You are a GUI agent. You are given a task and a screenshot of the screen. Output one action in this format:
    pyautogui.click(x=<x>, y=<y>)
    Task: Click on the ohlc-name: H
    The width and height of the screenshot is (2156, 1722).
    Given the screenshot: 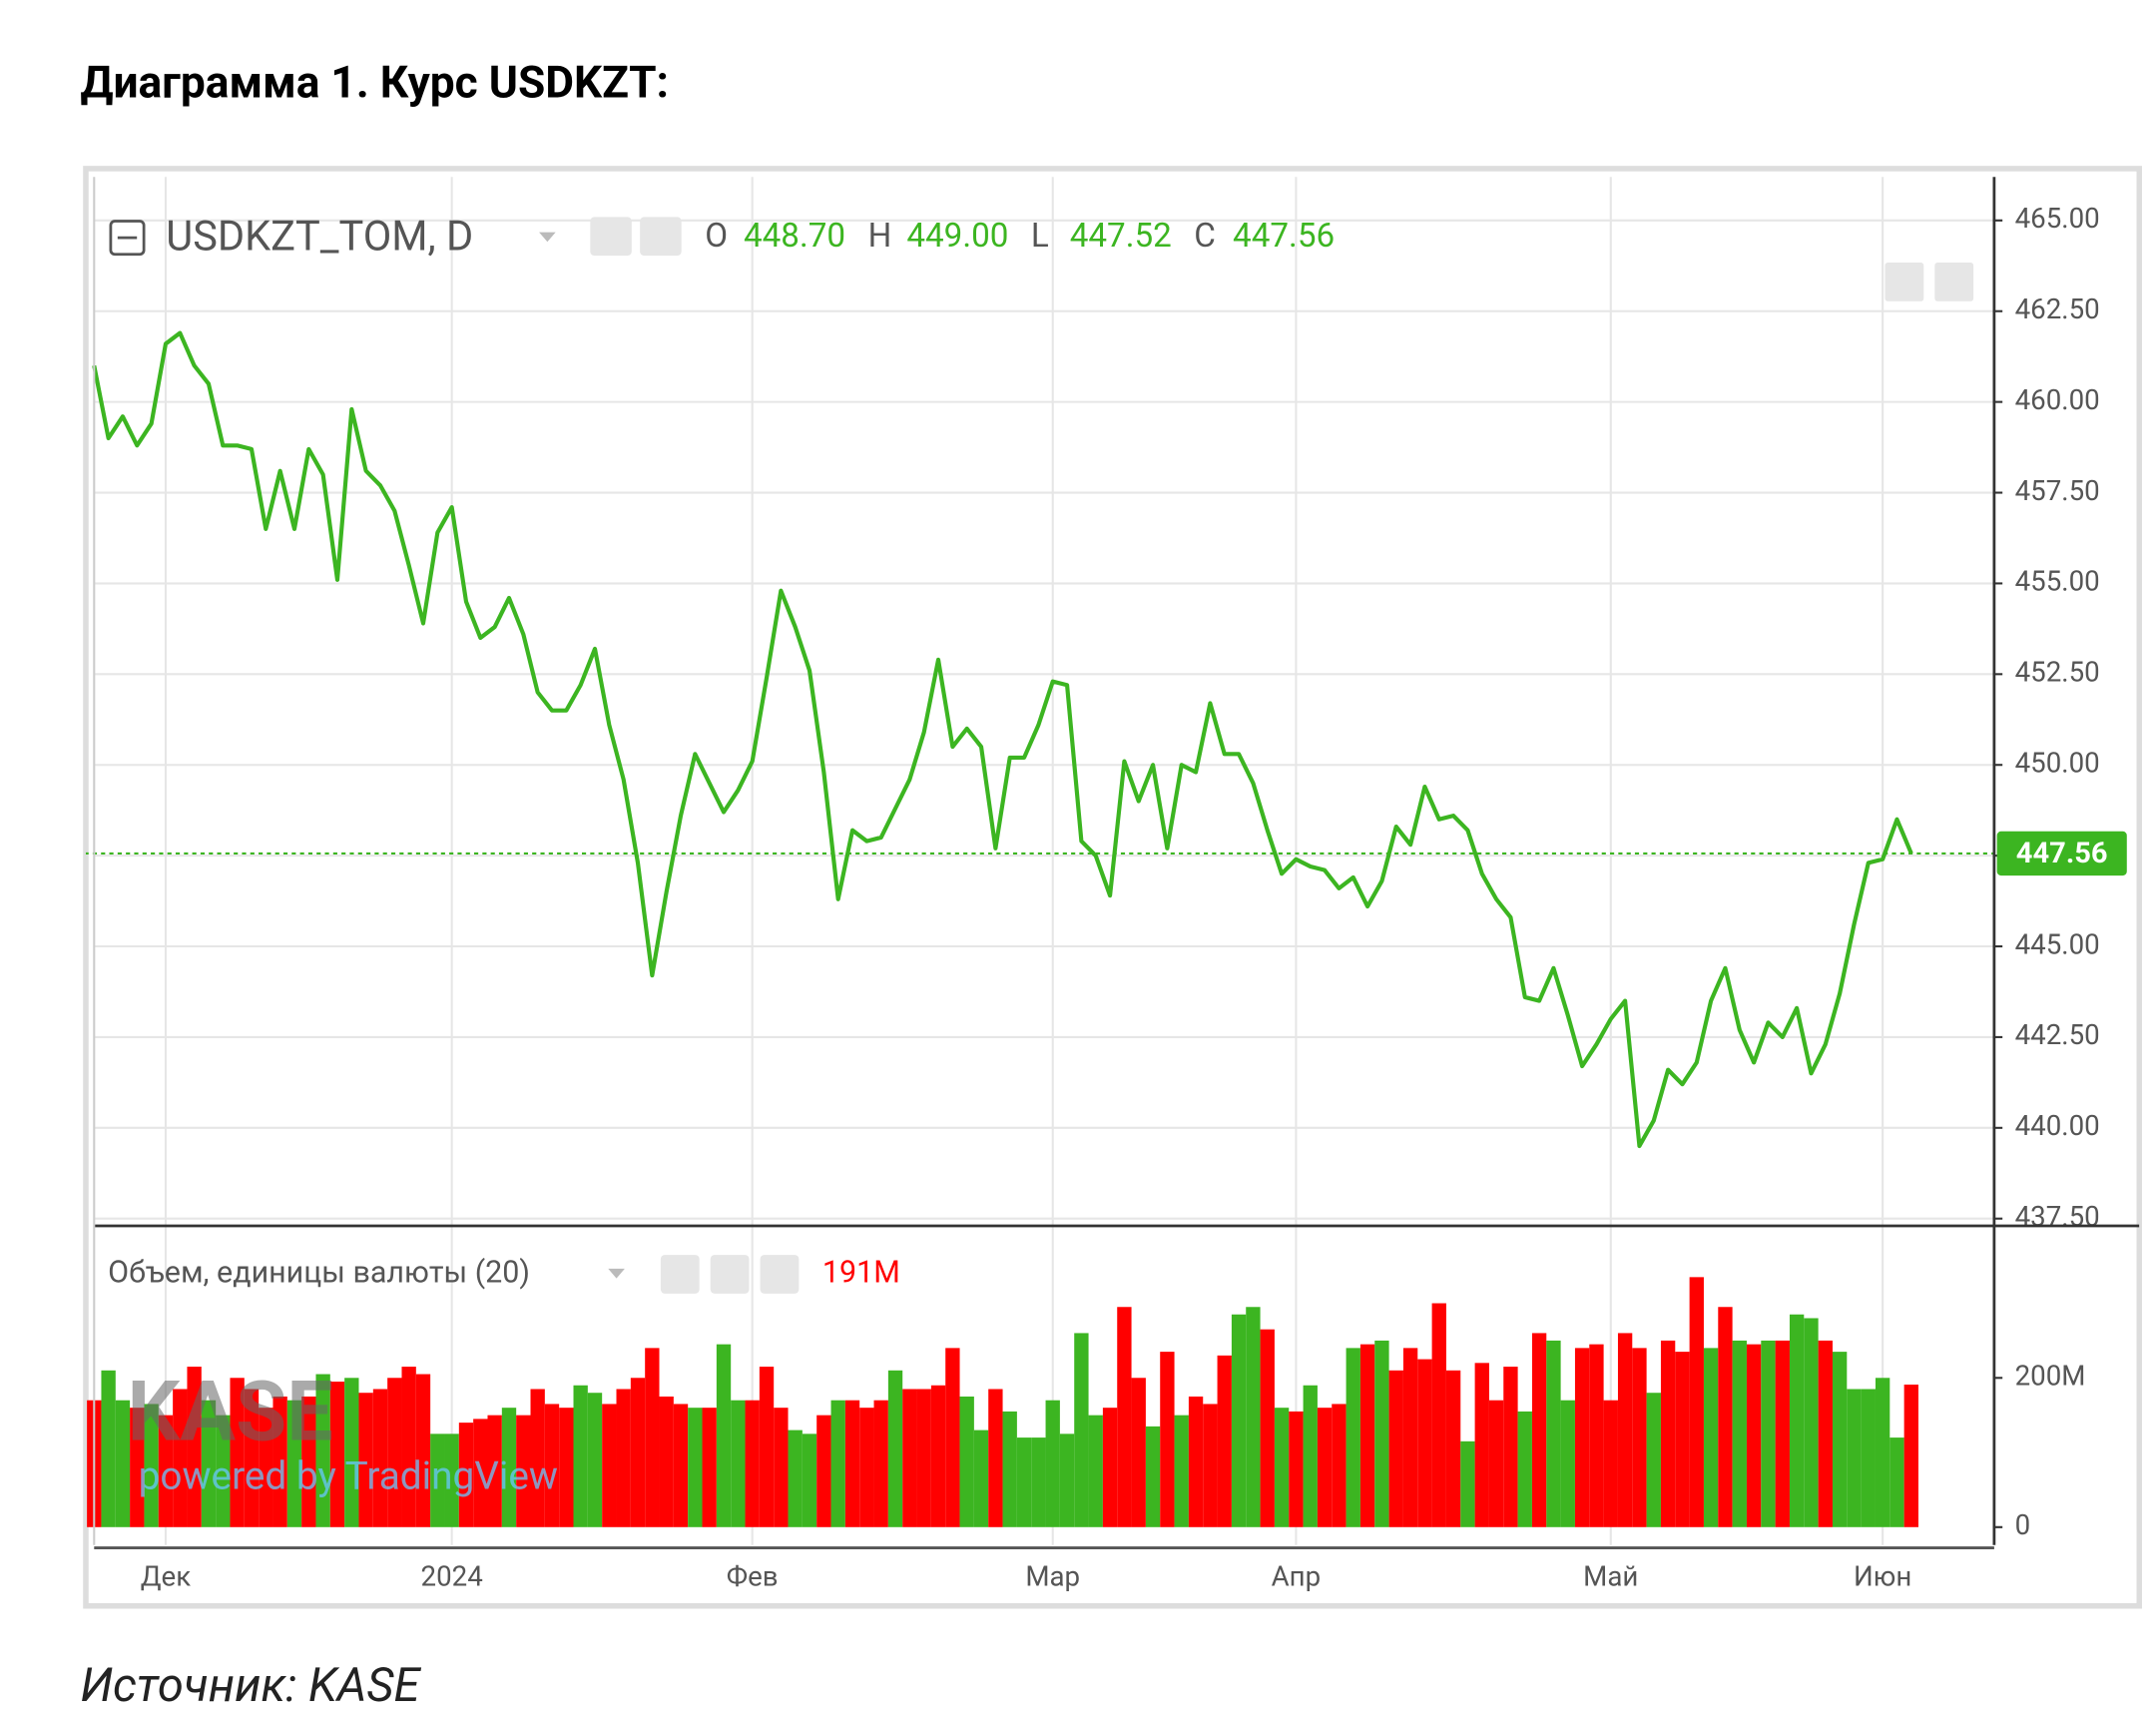 What is the action you would take?
    pyautogui.click(x=880, y=237)
    